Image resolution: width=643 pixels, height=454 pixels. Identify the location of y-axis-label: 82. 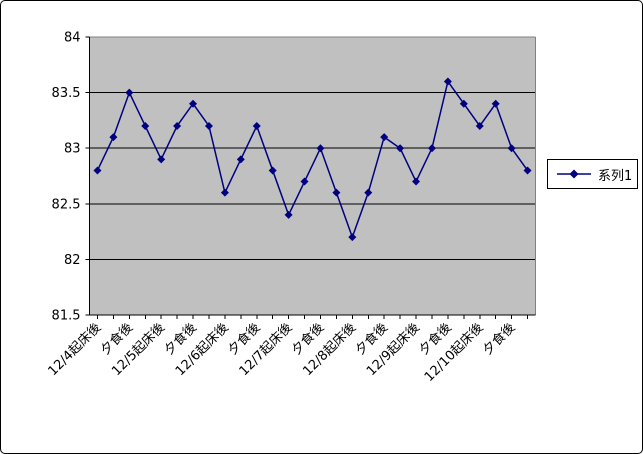
(72, 260).